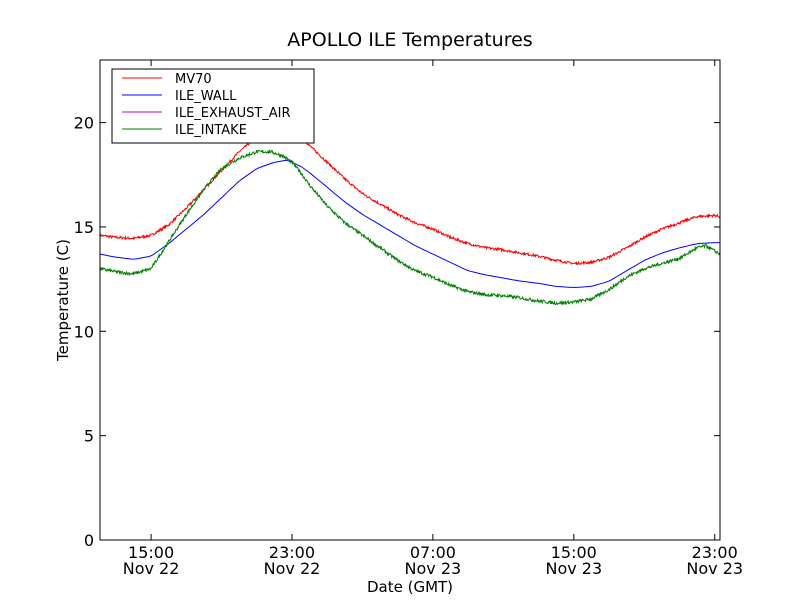 This screenshot has height=600, width=800. What do you see at coordinates (63, 300) in the screenshot?
I see `y-axis-title: Temperature (C)` at bounding box center [63, 300].